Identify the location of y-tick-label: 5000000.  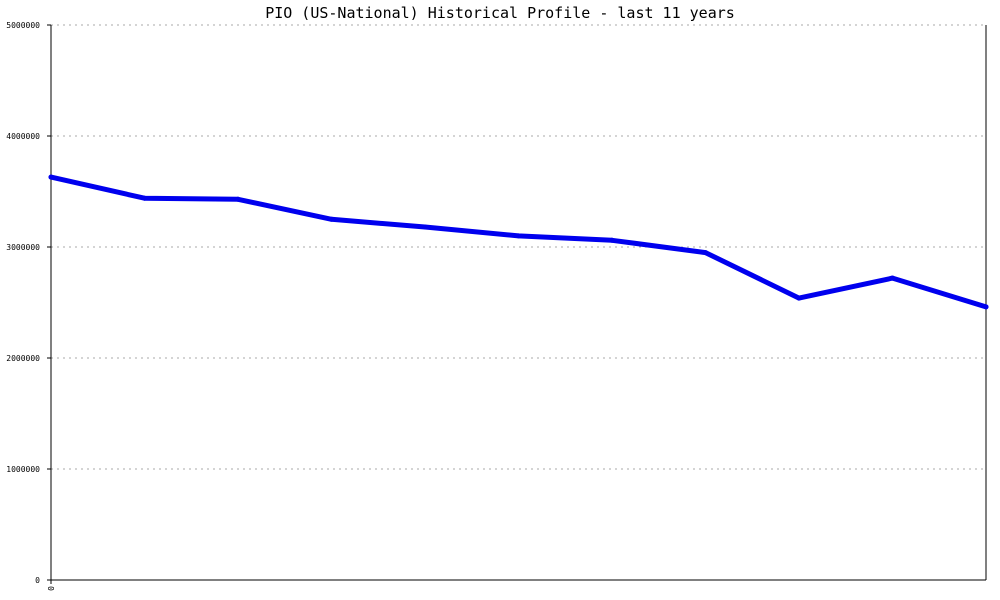
(23, 25).